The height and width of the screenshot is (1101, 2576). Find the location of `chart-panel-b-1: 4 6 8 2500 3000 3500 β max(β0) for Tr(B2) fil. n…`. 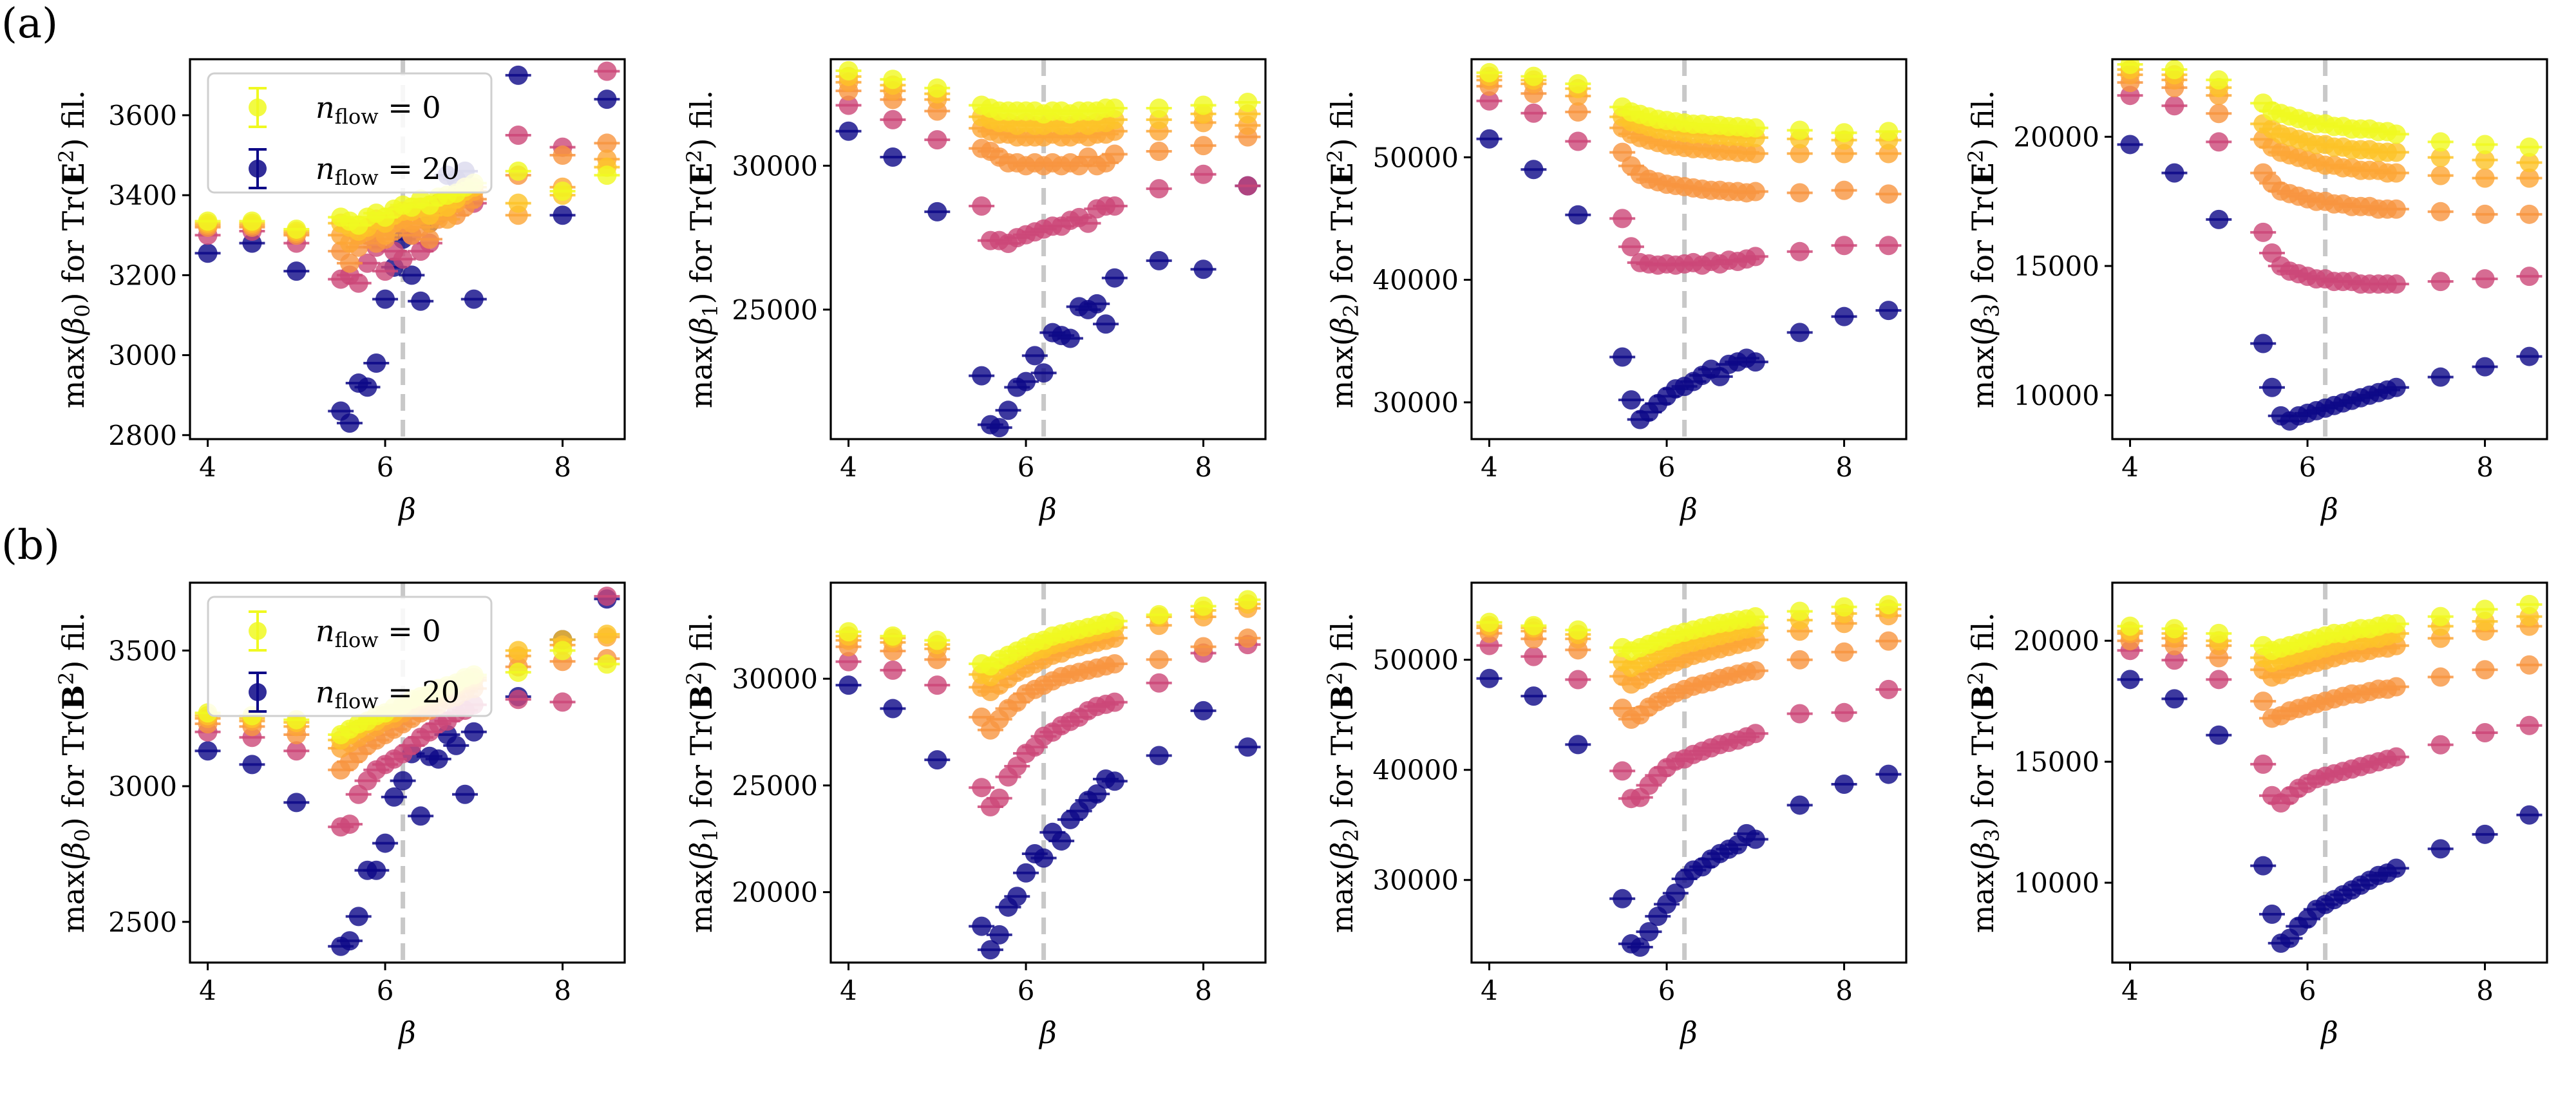

chart-panel-b-1: 4 6 8 2500 3000 3500 β max(β0) for Tr(B2) fil. n… is located at coordinates (340, 816).